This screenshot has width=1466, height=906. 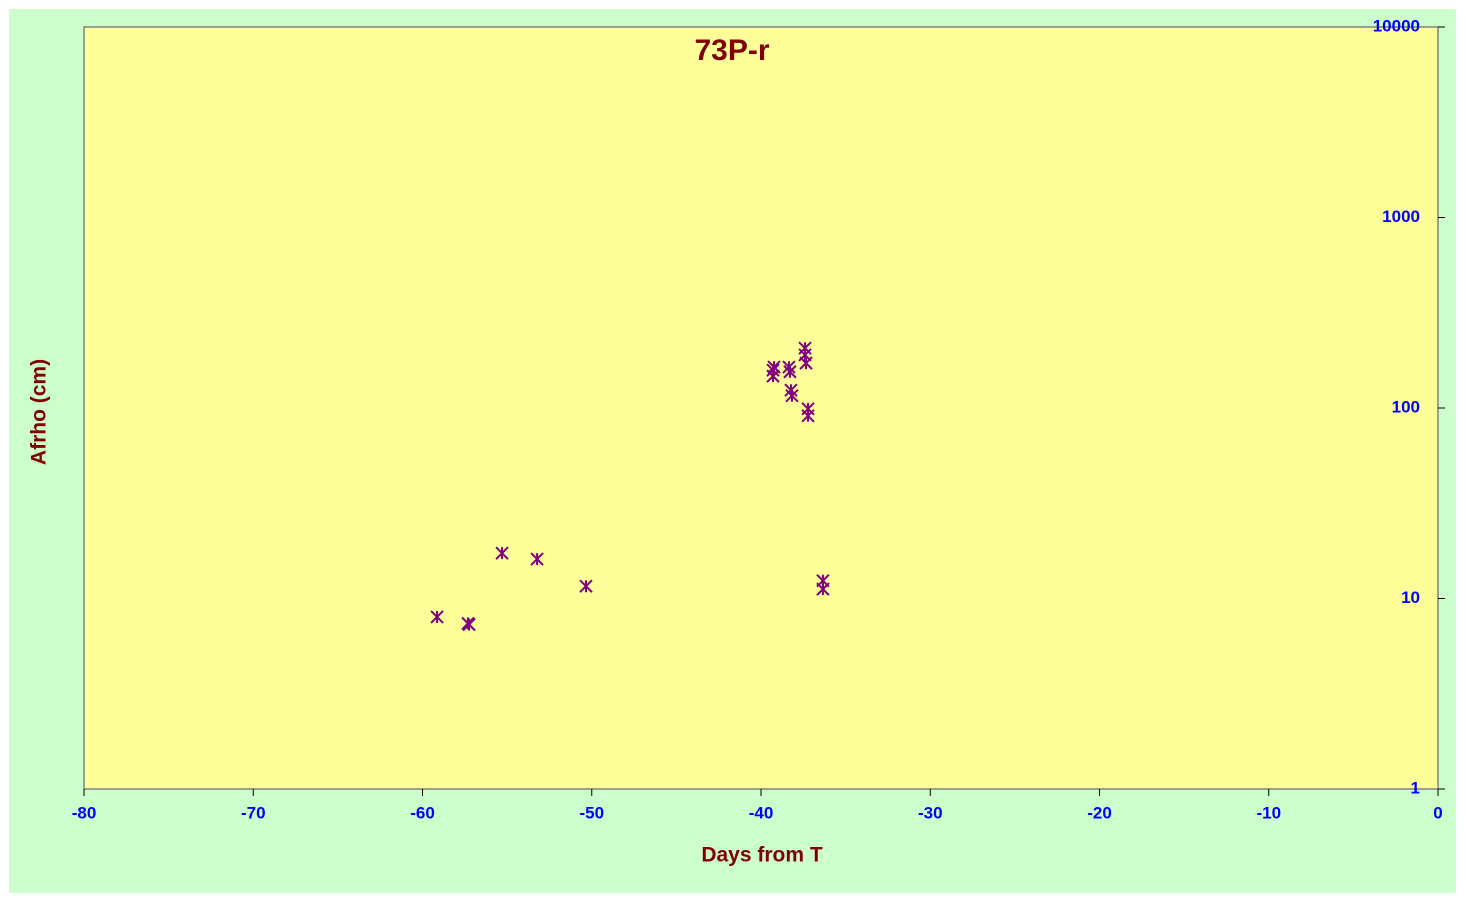 I want to click on x-tick-label: 0, so click(x=1437, y=812).